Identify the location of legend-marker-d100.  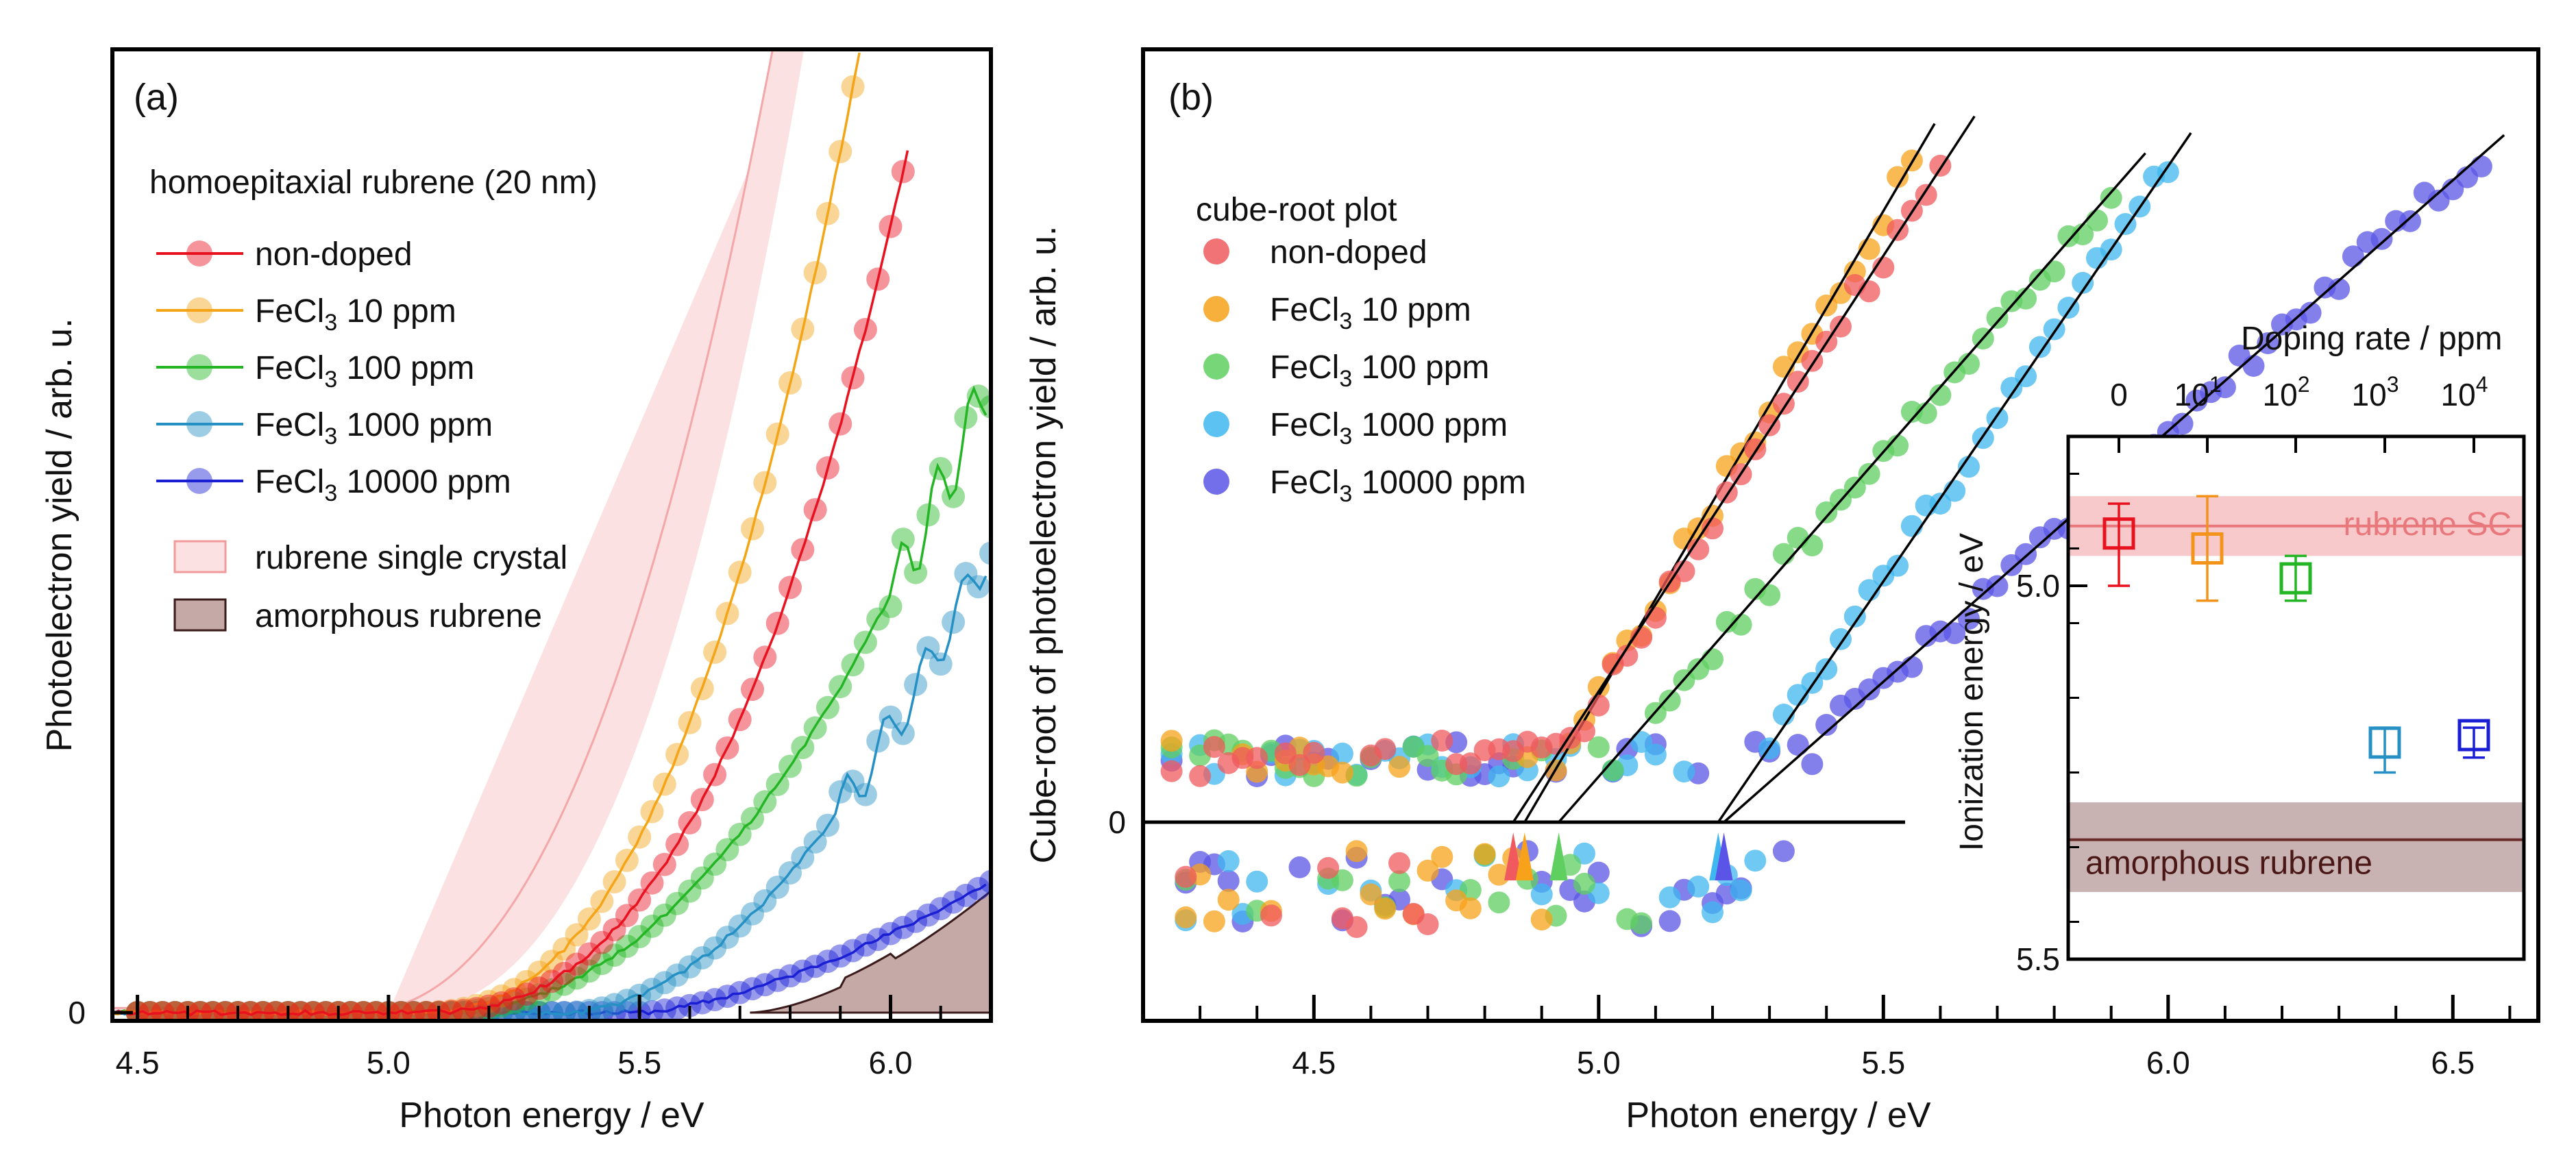
(199, 367).